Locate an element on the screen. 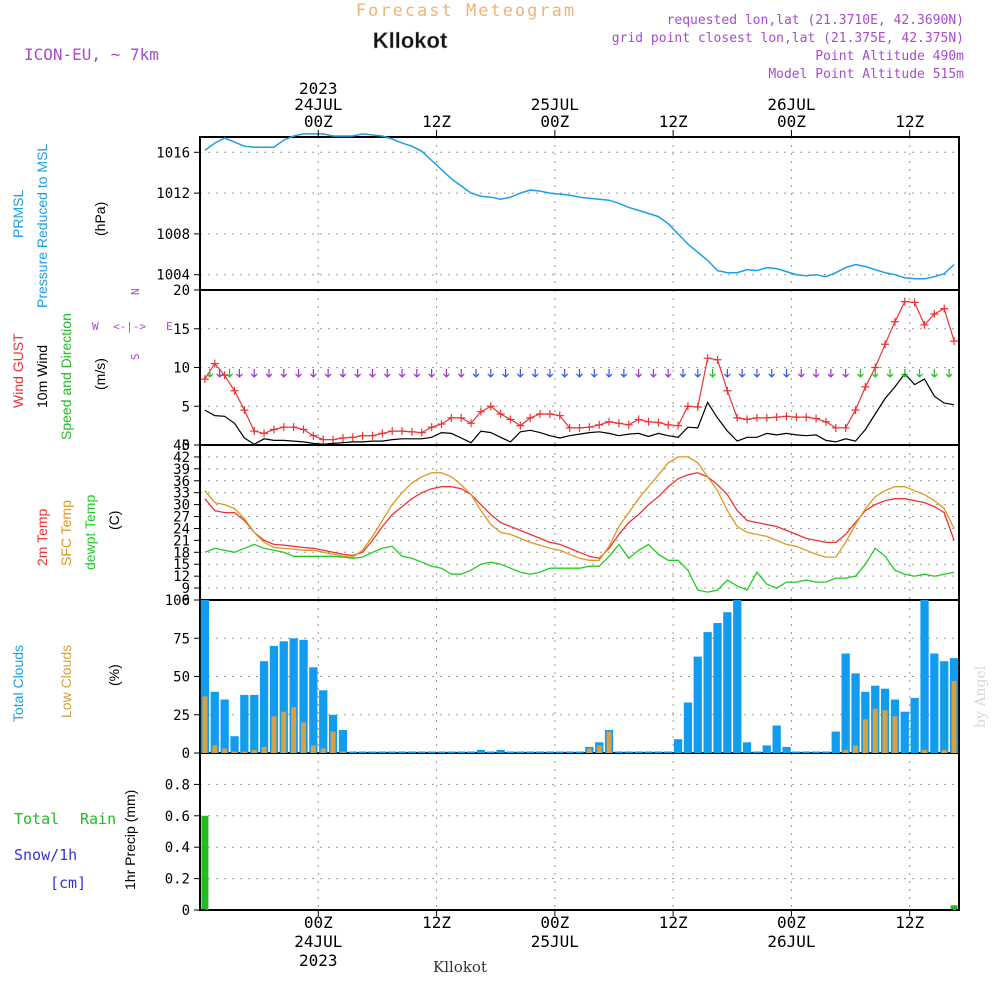 The image size is (1000, 1000). footer-location: Kllokot is located at coordinates (460, 967).